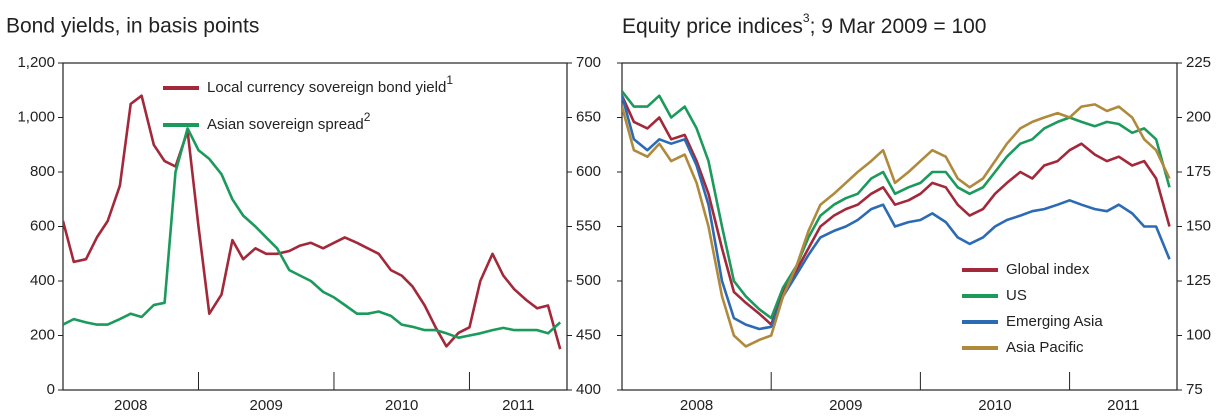  What do you see at coordinates (132, 26) in the screenshot?
I see `chart-title: Bond yields, in basis points` at bounding box center [132, 26].